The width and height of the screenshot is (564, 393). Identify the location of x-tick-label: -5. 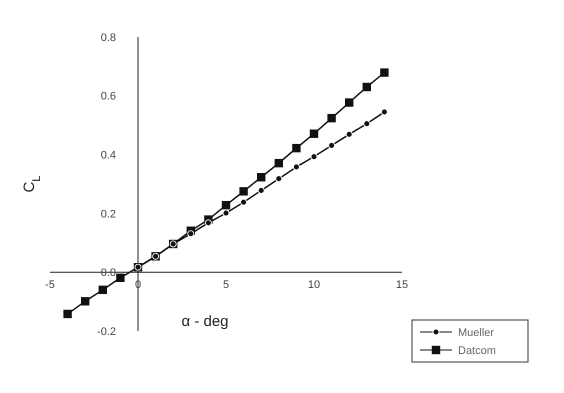
(50, 285).